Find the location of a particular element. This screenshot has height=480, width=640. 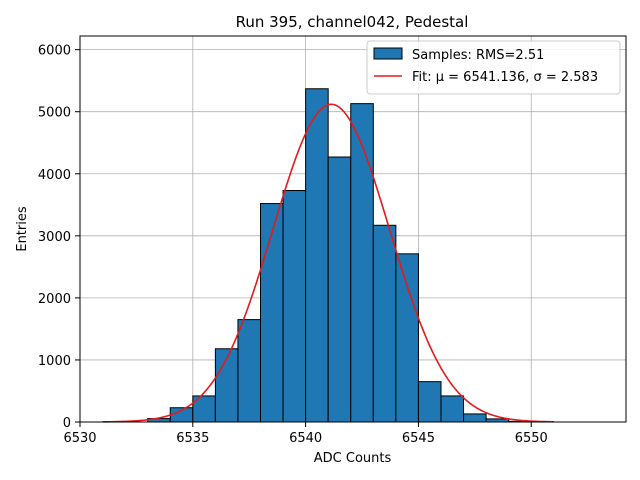

y-tick-label: 5000 is located at coordinates (54, 113).